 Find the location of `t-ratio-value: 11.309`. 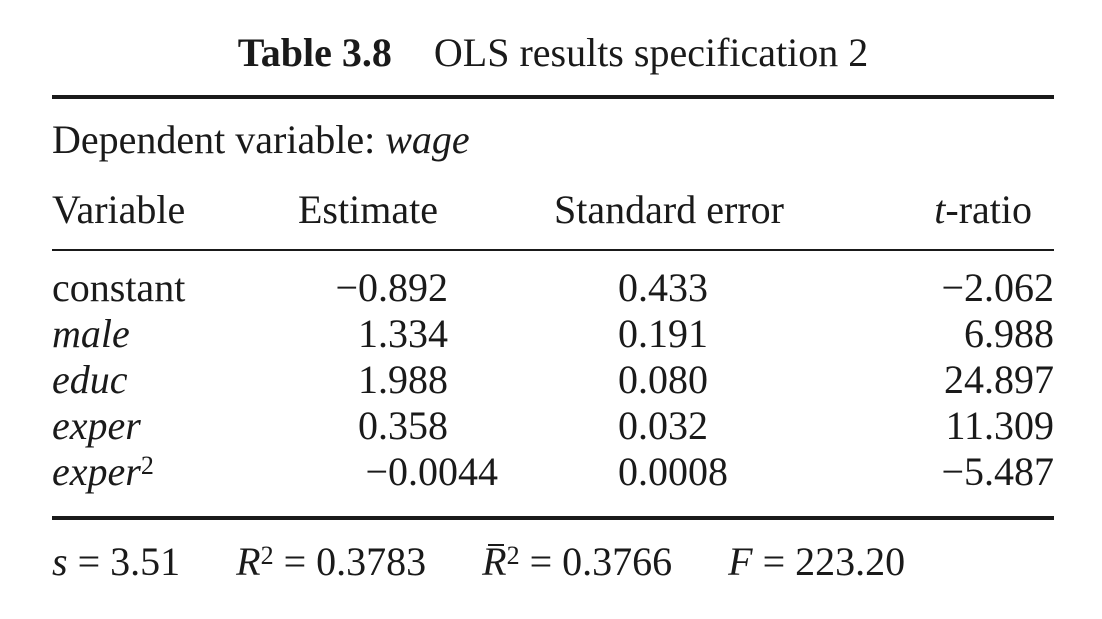

t-ratio-value: 11.309 is located at coordinates (999, 425).